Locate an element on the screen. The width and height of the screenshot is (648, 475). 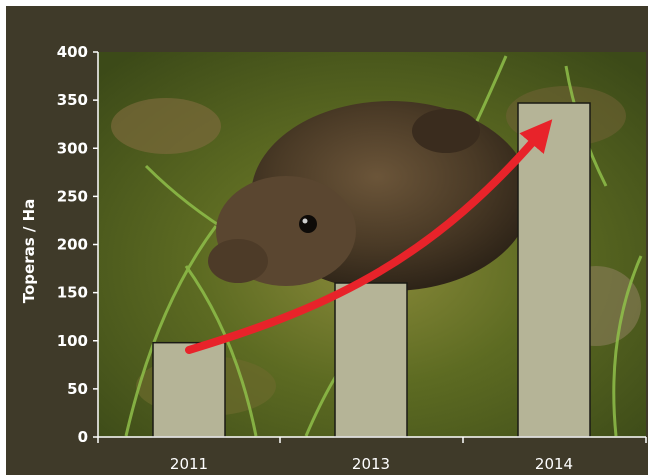
x-axis-ticks: 2011 2013 2014 is located at coordinates (372, 455).